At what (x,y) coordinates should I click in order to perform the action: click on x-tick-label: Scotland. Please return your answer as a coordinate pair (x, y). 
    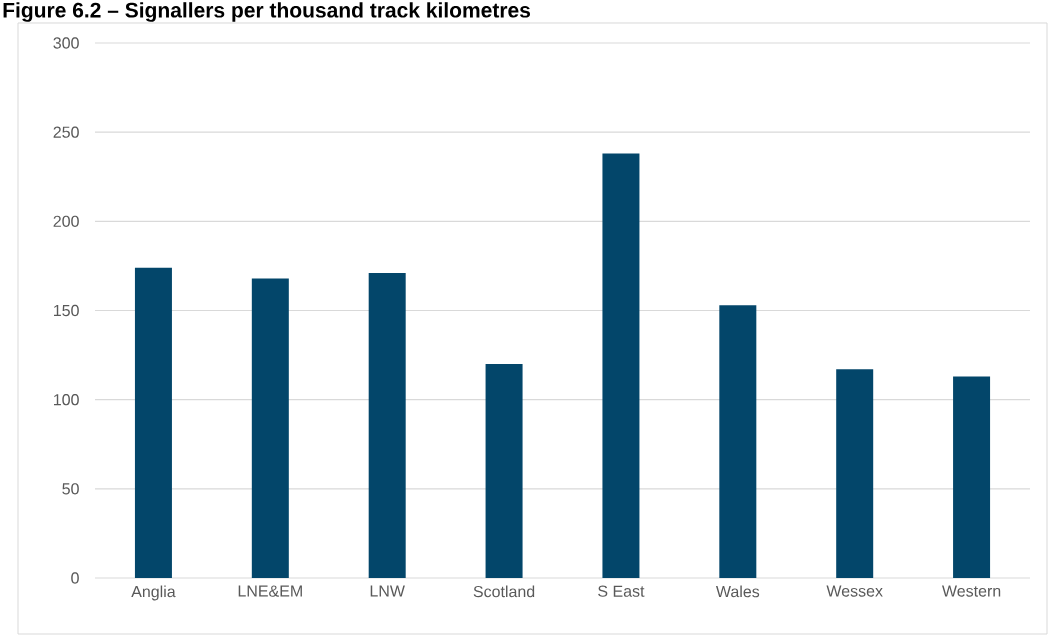
    Looking at the image, I should click on (504, 591).